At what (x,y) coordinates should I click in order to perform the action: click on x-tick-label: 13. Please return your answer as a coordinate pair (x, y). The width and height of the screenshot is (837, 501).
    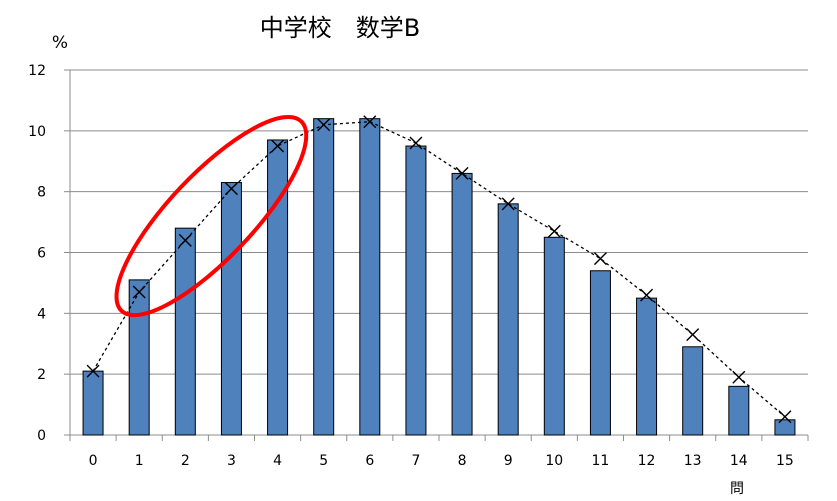
    Looking at the image, I should click on (693, 461).